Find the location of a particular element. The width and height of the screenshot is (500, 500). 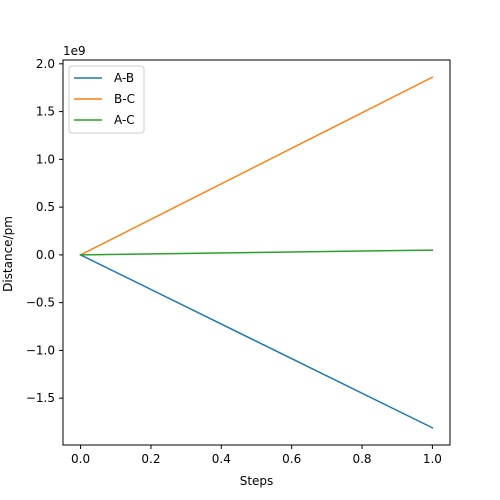

y-tick-label: 2.0 is located at coordinates (45, 64).